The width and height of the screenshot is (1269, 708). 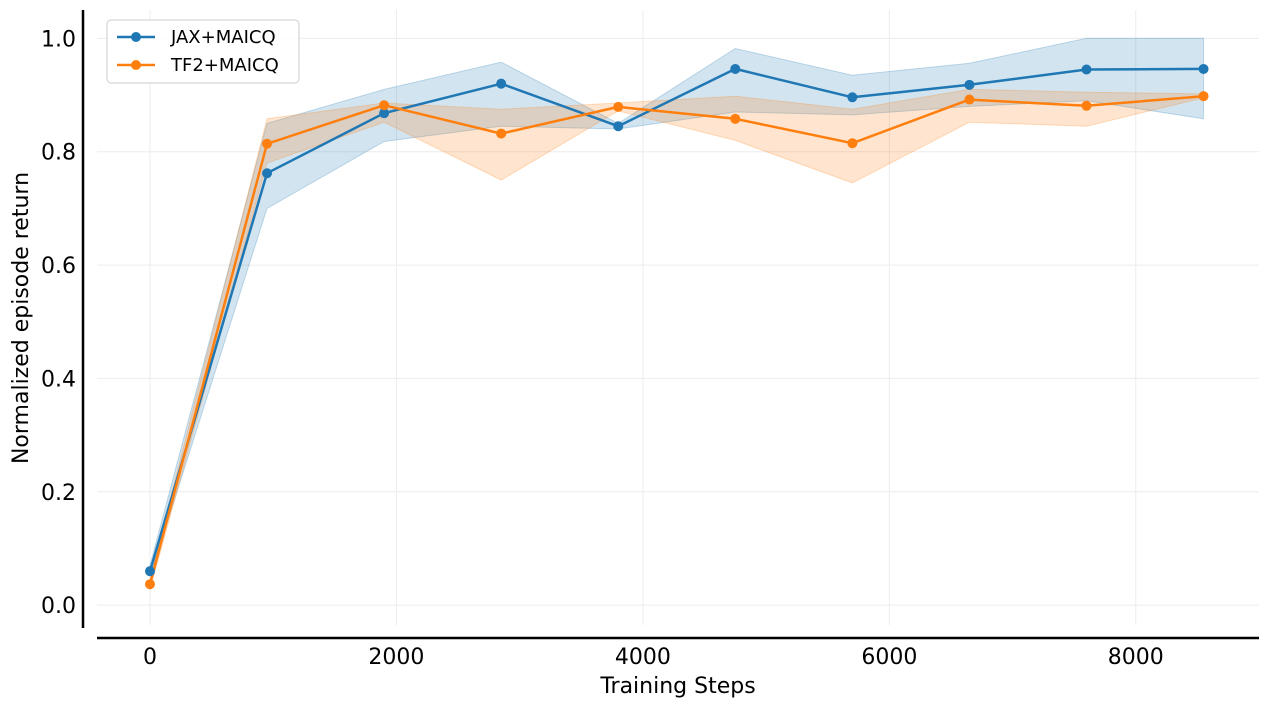 I want to click on x-axis-title: Training Steps, so click(x=677, y=686).